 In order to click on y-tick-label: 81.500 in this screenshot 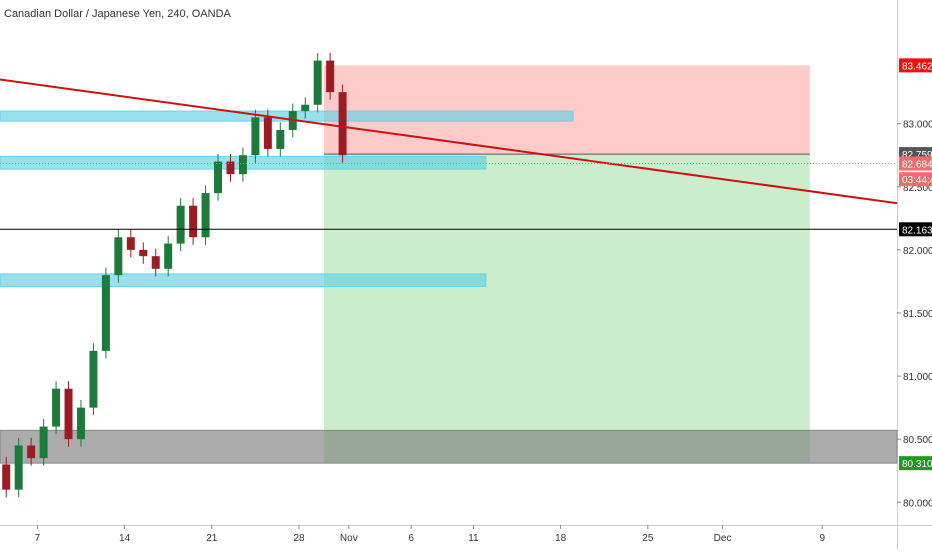, I will do `click(917, 314)`.